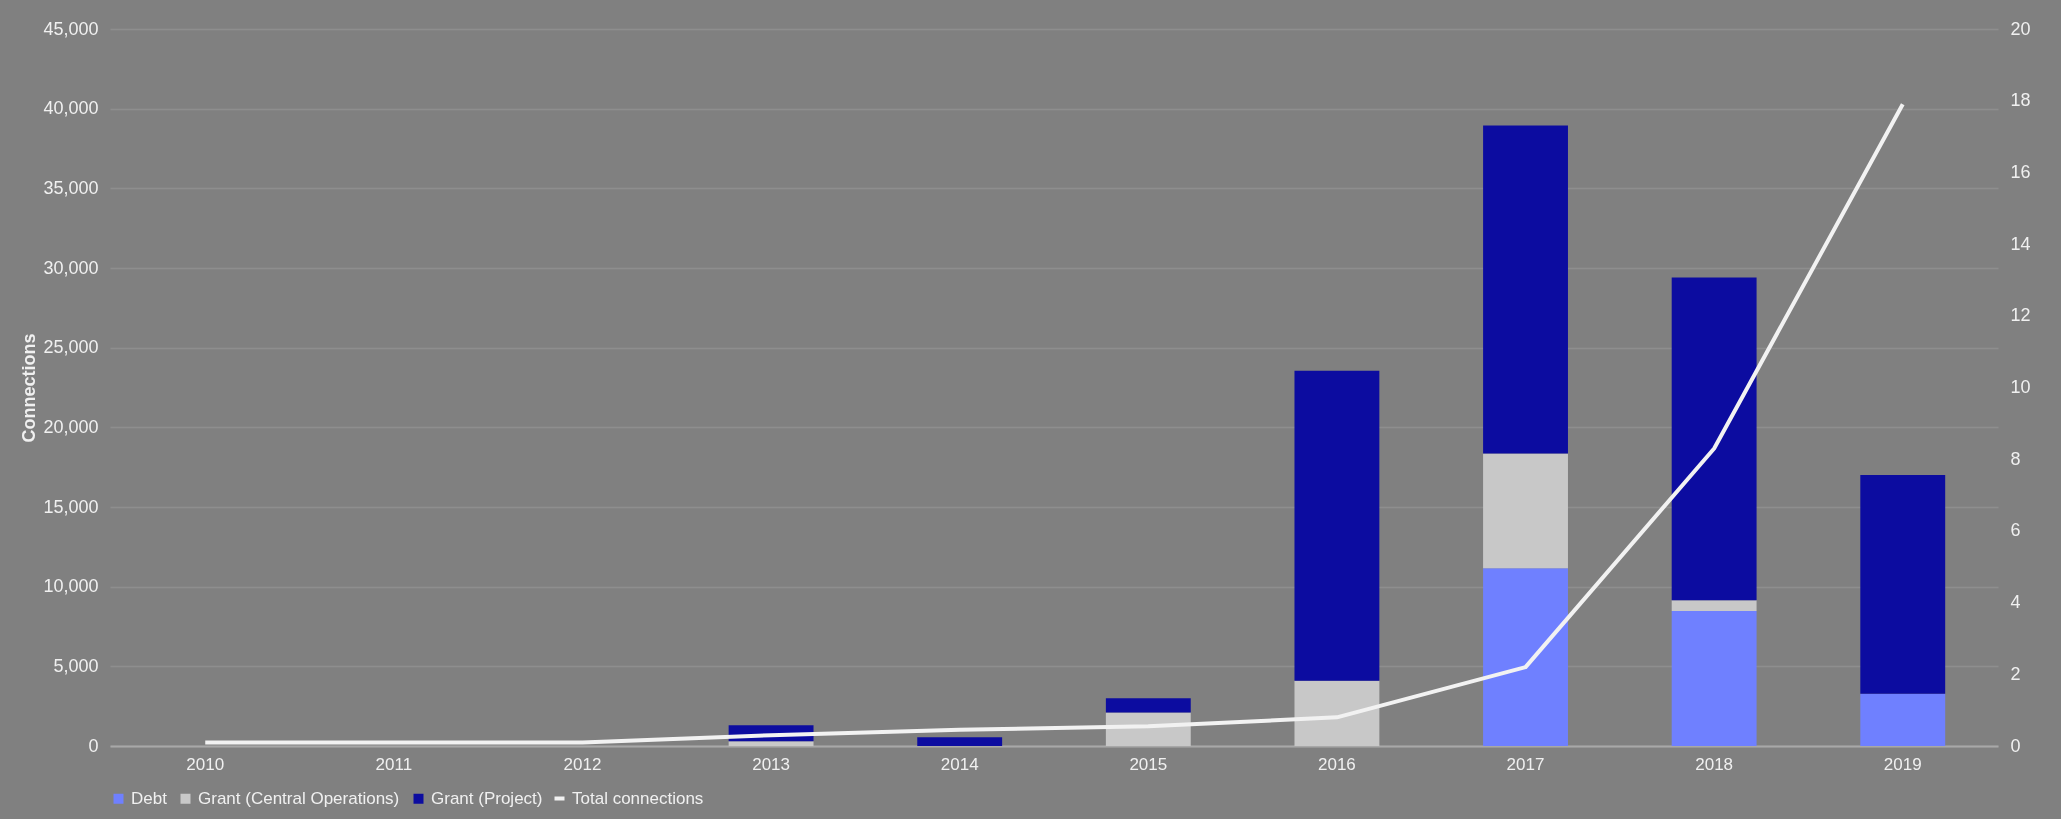  I want to click on legend-label: Grant (Central Operations), so click(299, 798).